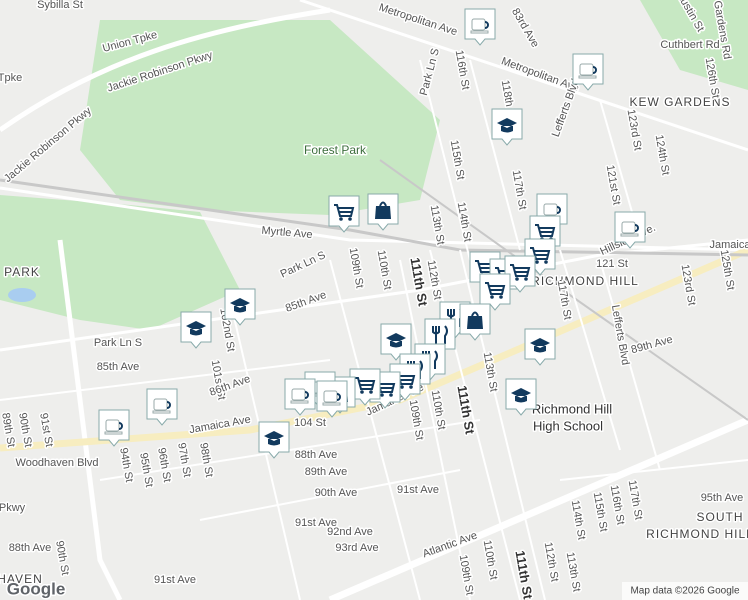  Describe the element at coordinates (57, 463) in the screenshot. I see `street-label: Woodhaven Blvd` at that location.